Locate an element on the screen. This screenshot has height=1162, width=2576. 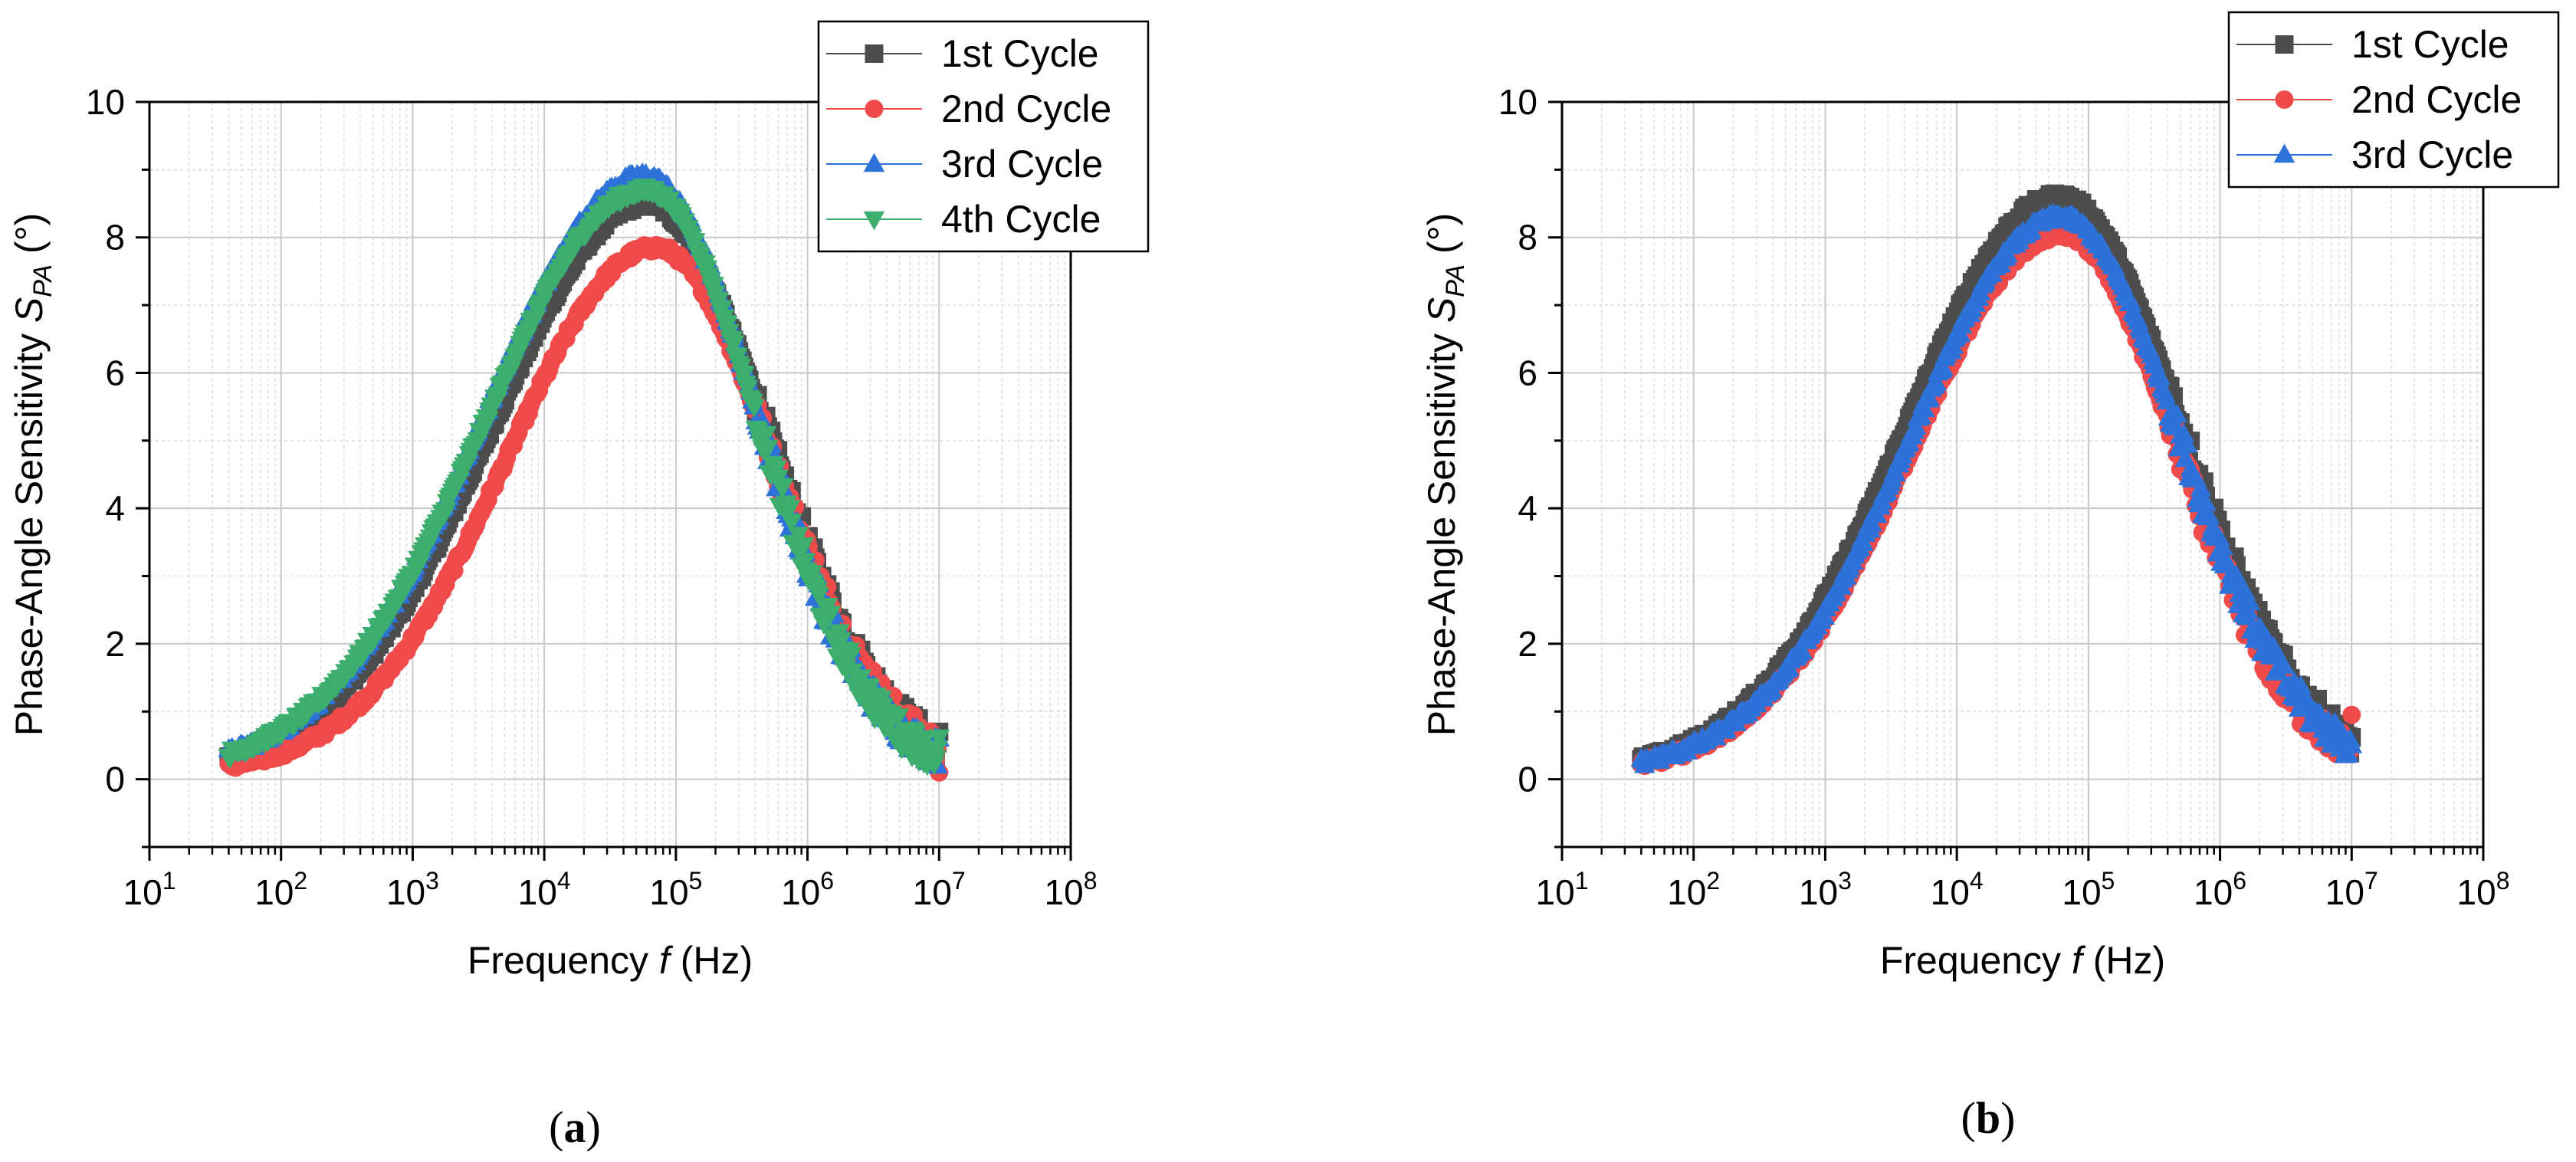
series-4th-cycle is located at coordinates (584, 477).